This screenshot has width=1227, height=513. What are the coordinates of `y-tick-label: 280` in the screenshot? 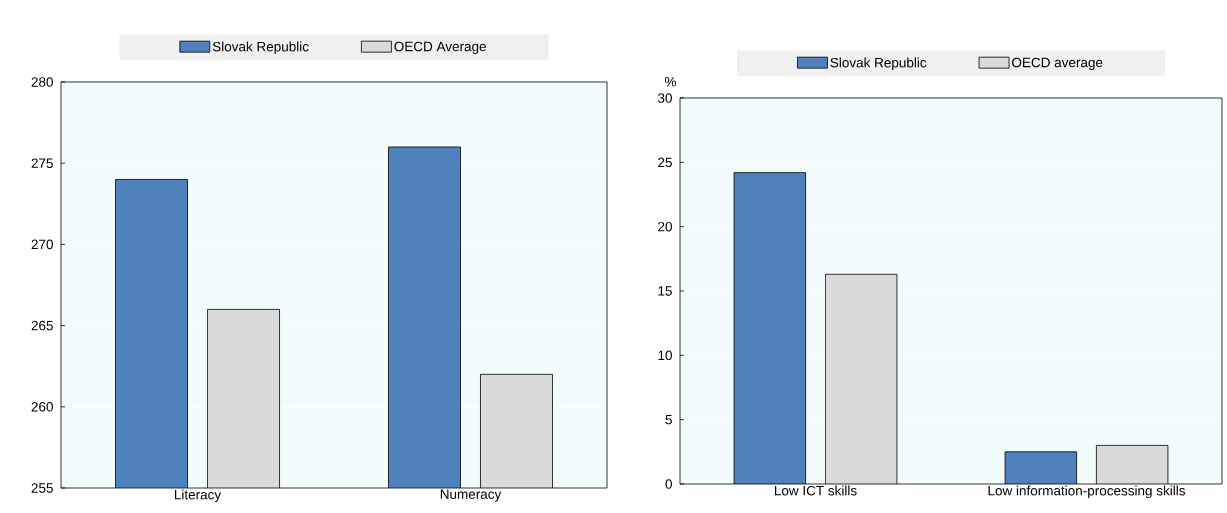 It's located at (42, 82).